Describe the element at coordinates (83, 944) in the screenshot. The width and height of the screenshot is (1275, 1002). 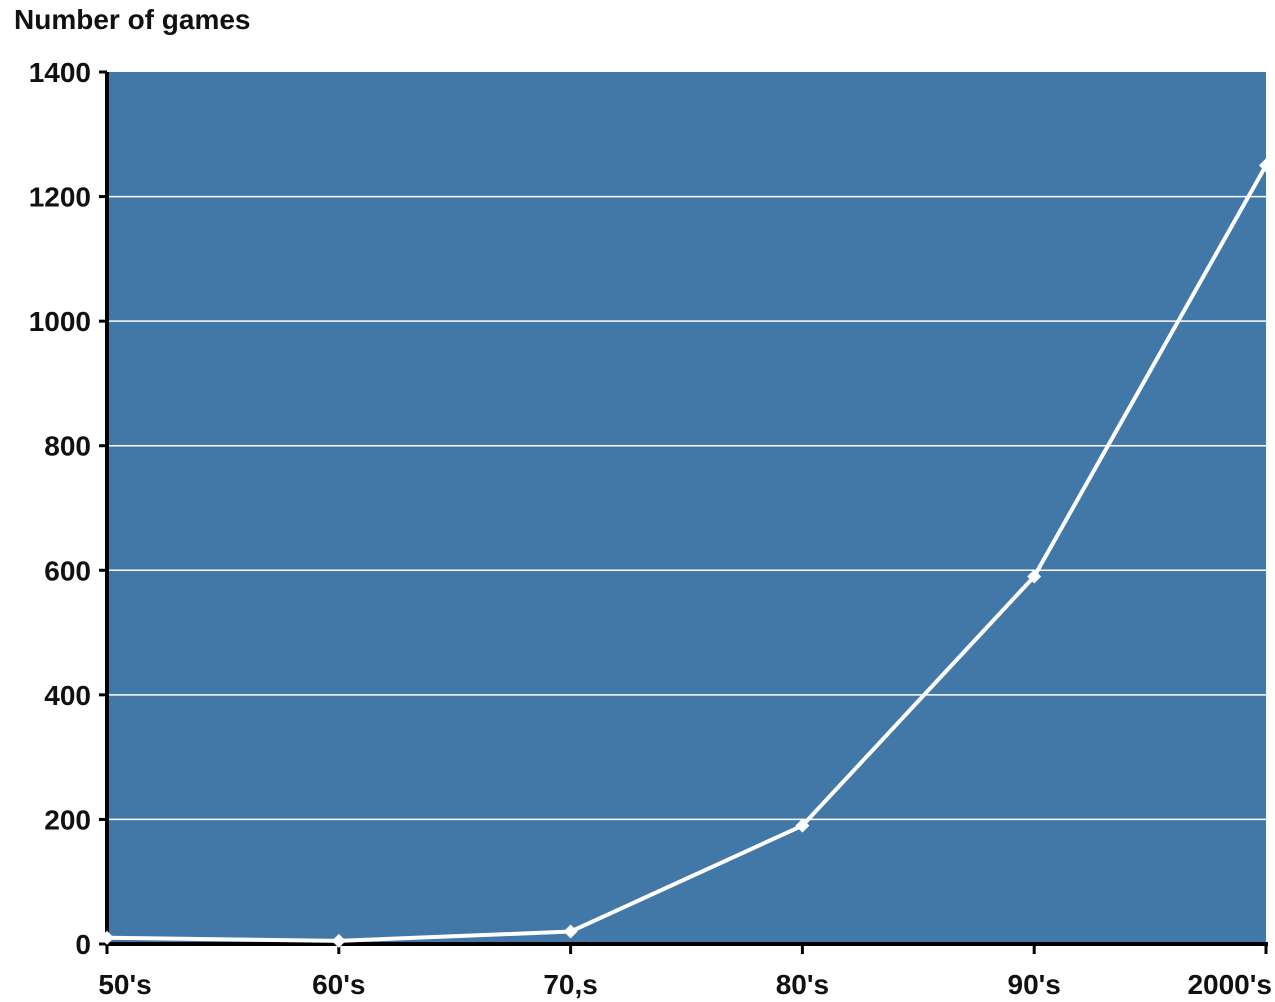
I see `y-tick-label: 0` at that location.